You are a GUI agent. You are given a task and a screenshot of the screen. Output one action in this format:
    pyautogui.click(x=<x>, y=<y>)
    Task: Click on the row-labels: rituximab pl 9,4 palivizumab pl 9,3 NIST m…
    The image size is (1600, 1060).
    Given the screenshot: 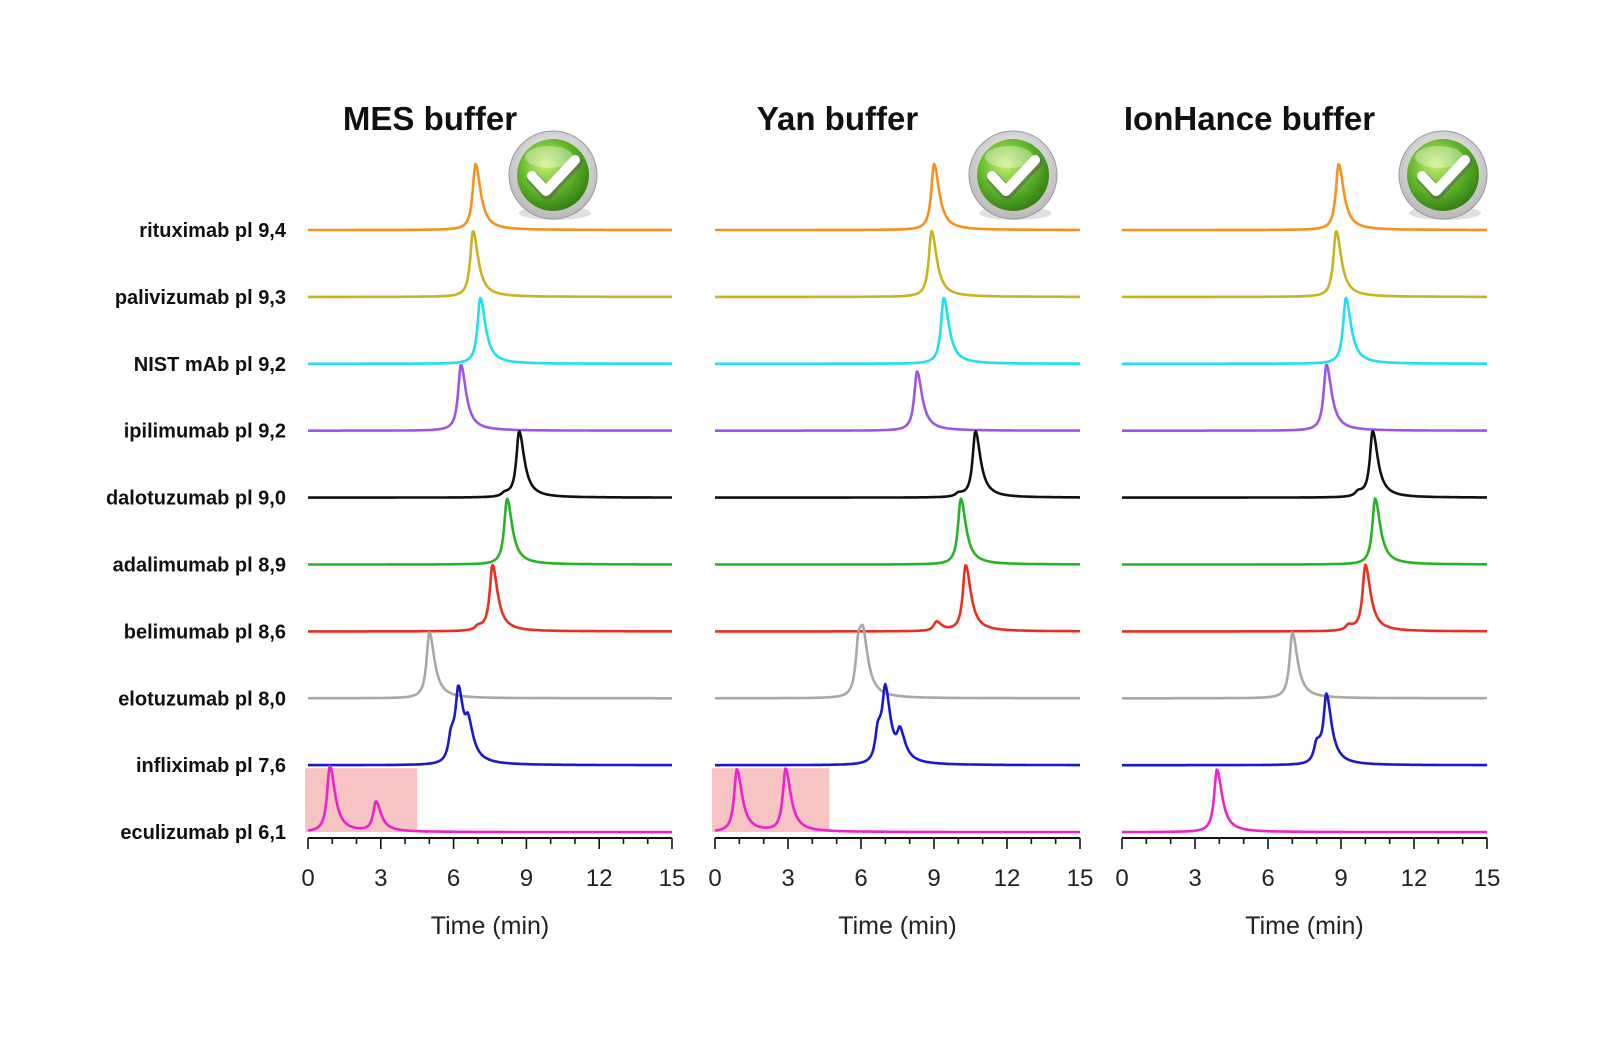 What is the action you would take?
    pyautogui.click(x=196, y=532)
    